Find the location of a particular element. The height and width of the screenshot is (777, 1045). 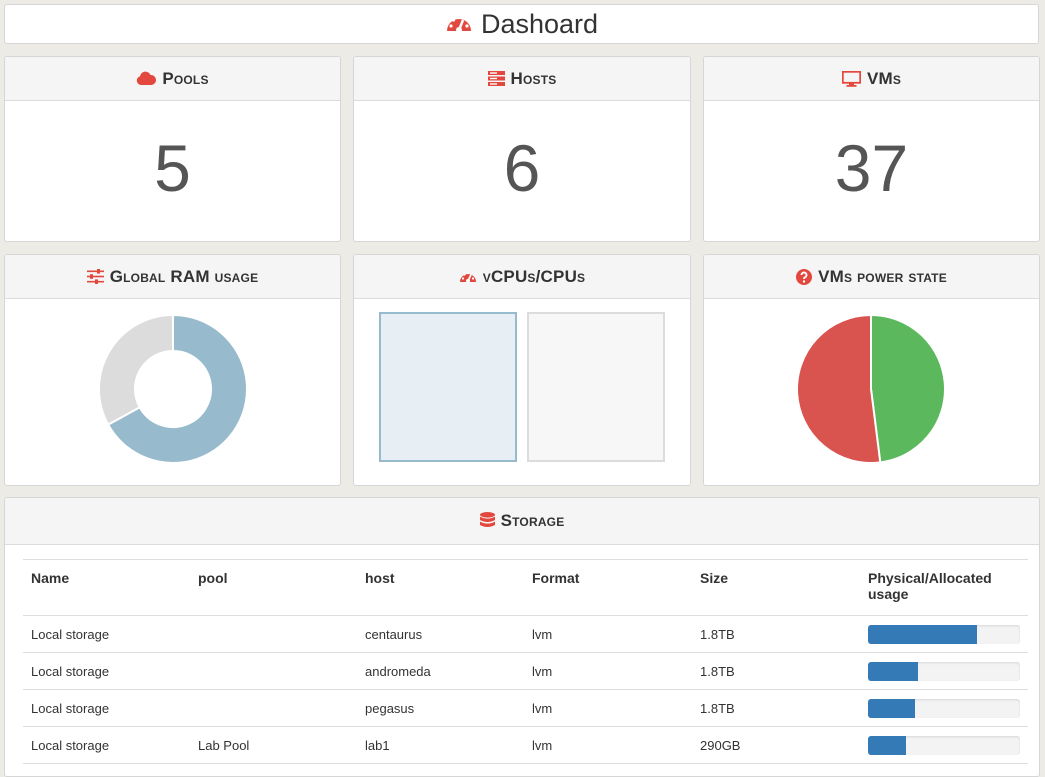

ram-donut-chart is located at coordinates (173, 388).